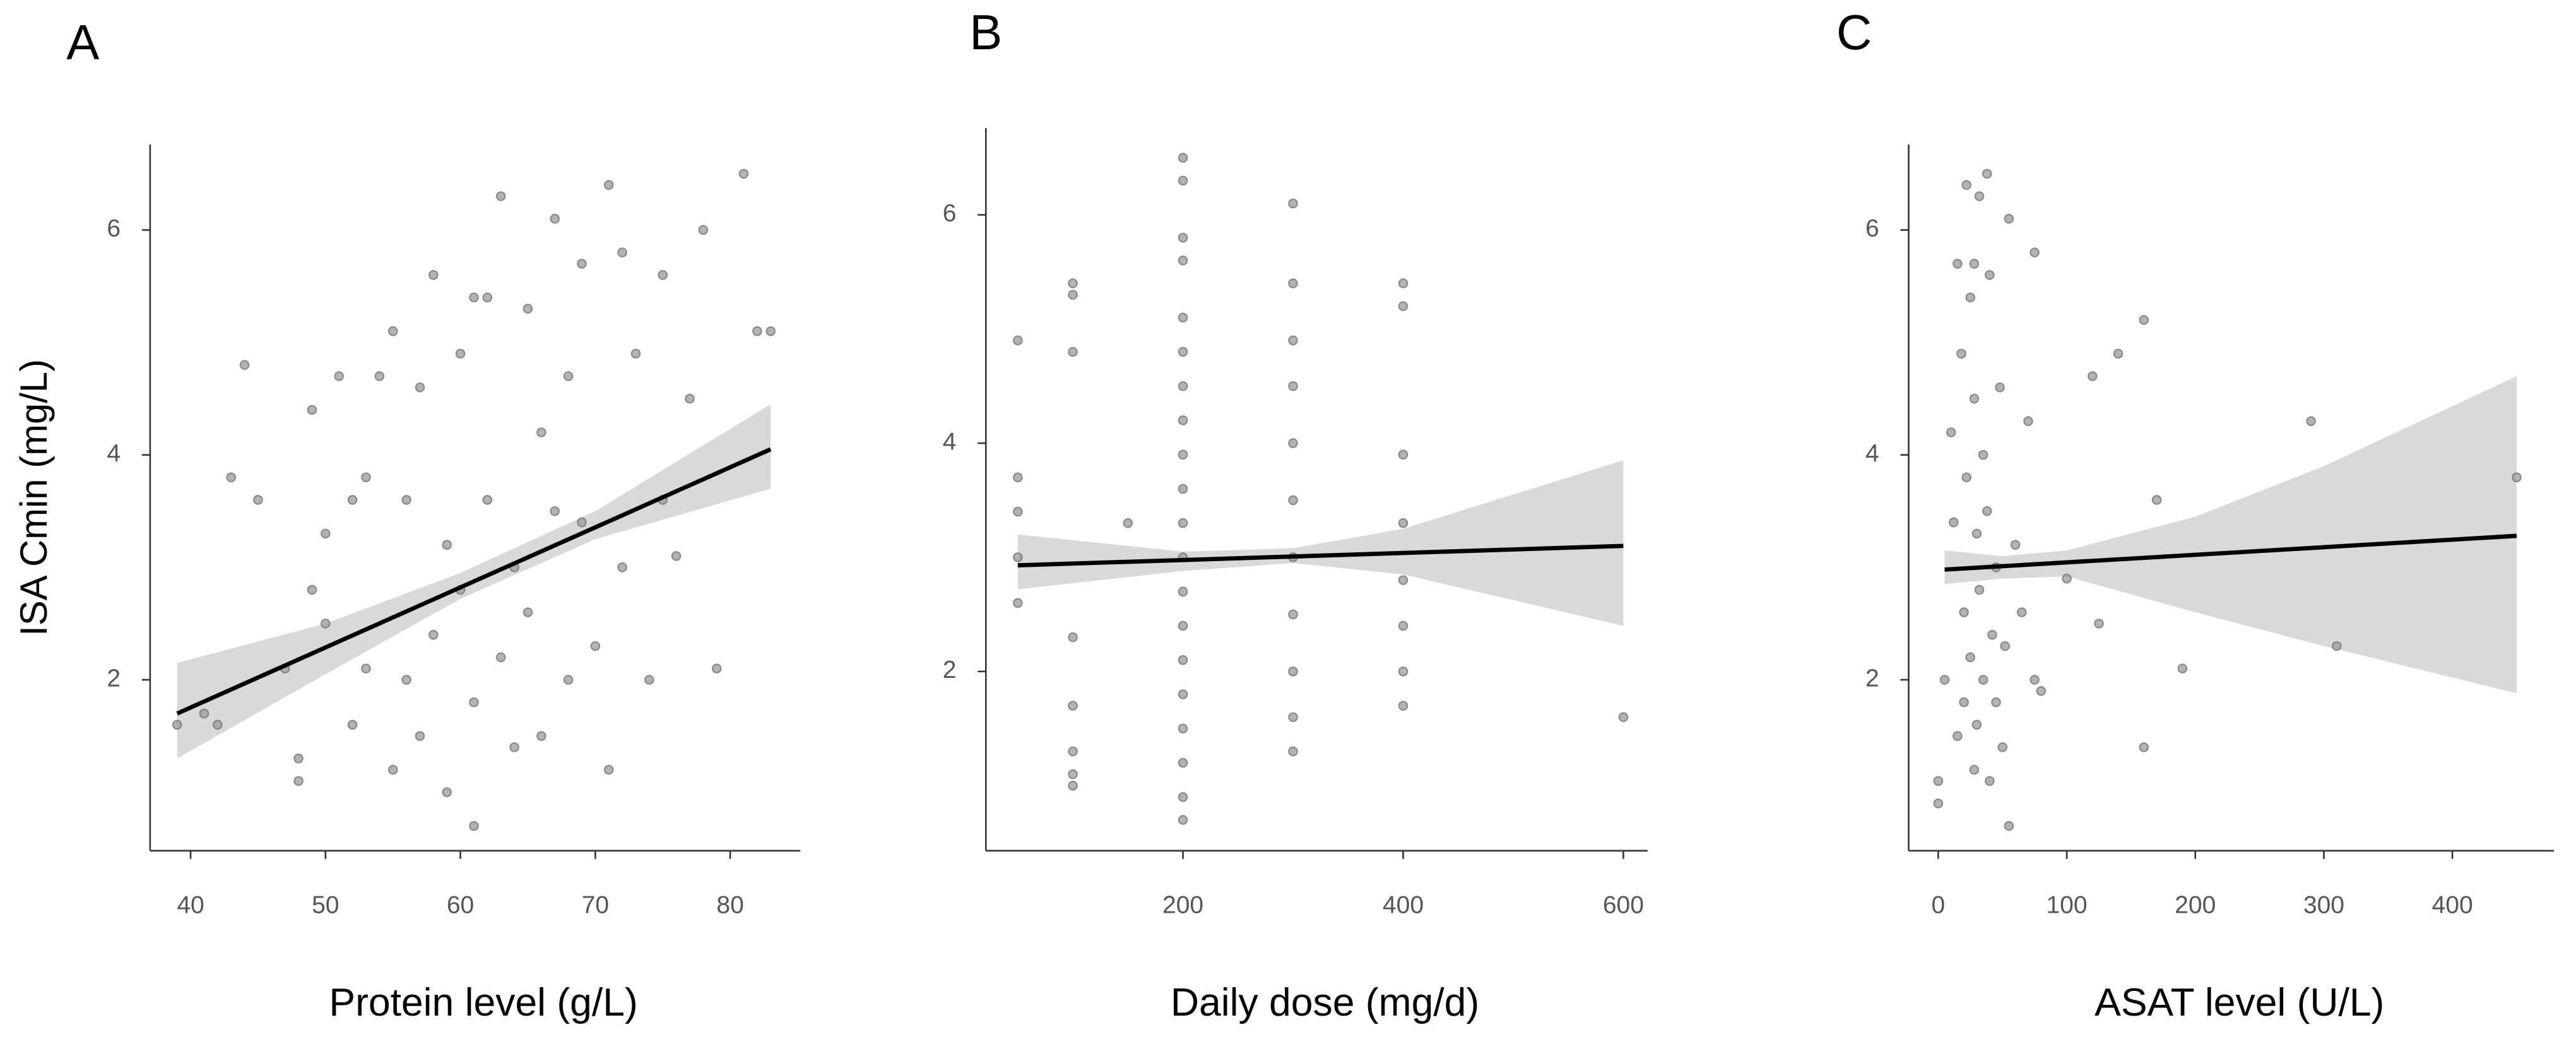 The height and width of the screenshot is (1056, 2576). I want to click on y-tick-label: 4, so click(1872, 453).